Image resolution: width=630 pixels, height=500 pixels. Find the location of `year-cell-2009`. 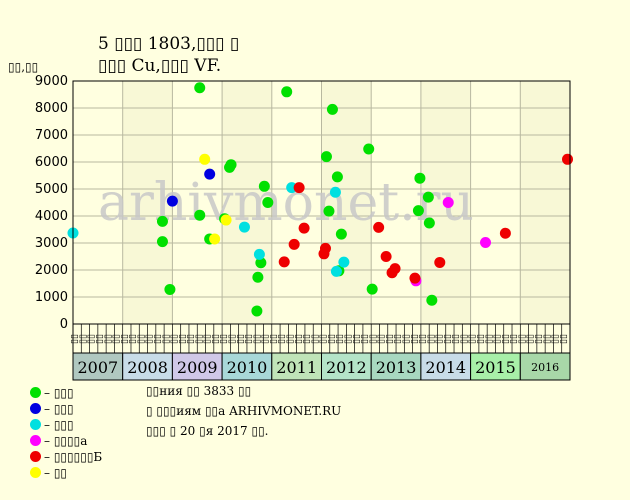

year-cell-2009 is located at coordinates (197, 366).